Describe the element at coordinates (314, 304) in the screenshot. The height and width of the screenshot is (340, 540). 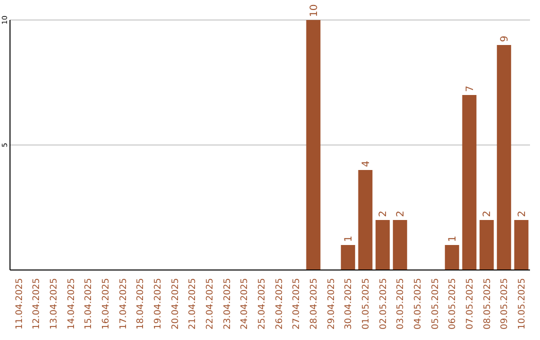
I see `x-tick-label: 28.04.2025` at that location.